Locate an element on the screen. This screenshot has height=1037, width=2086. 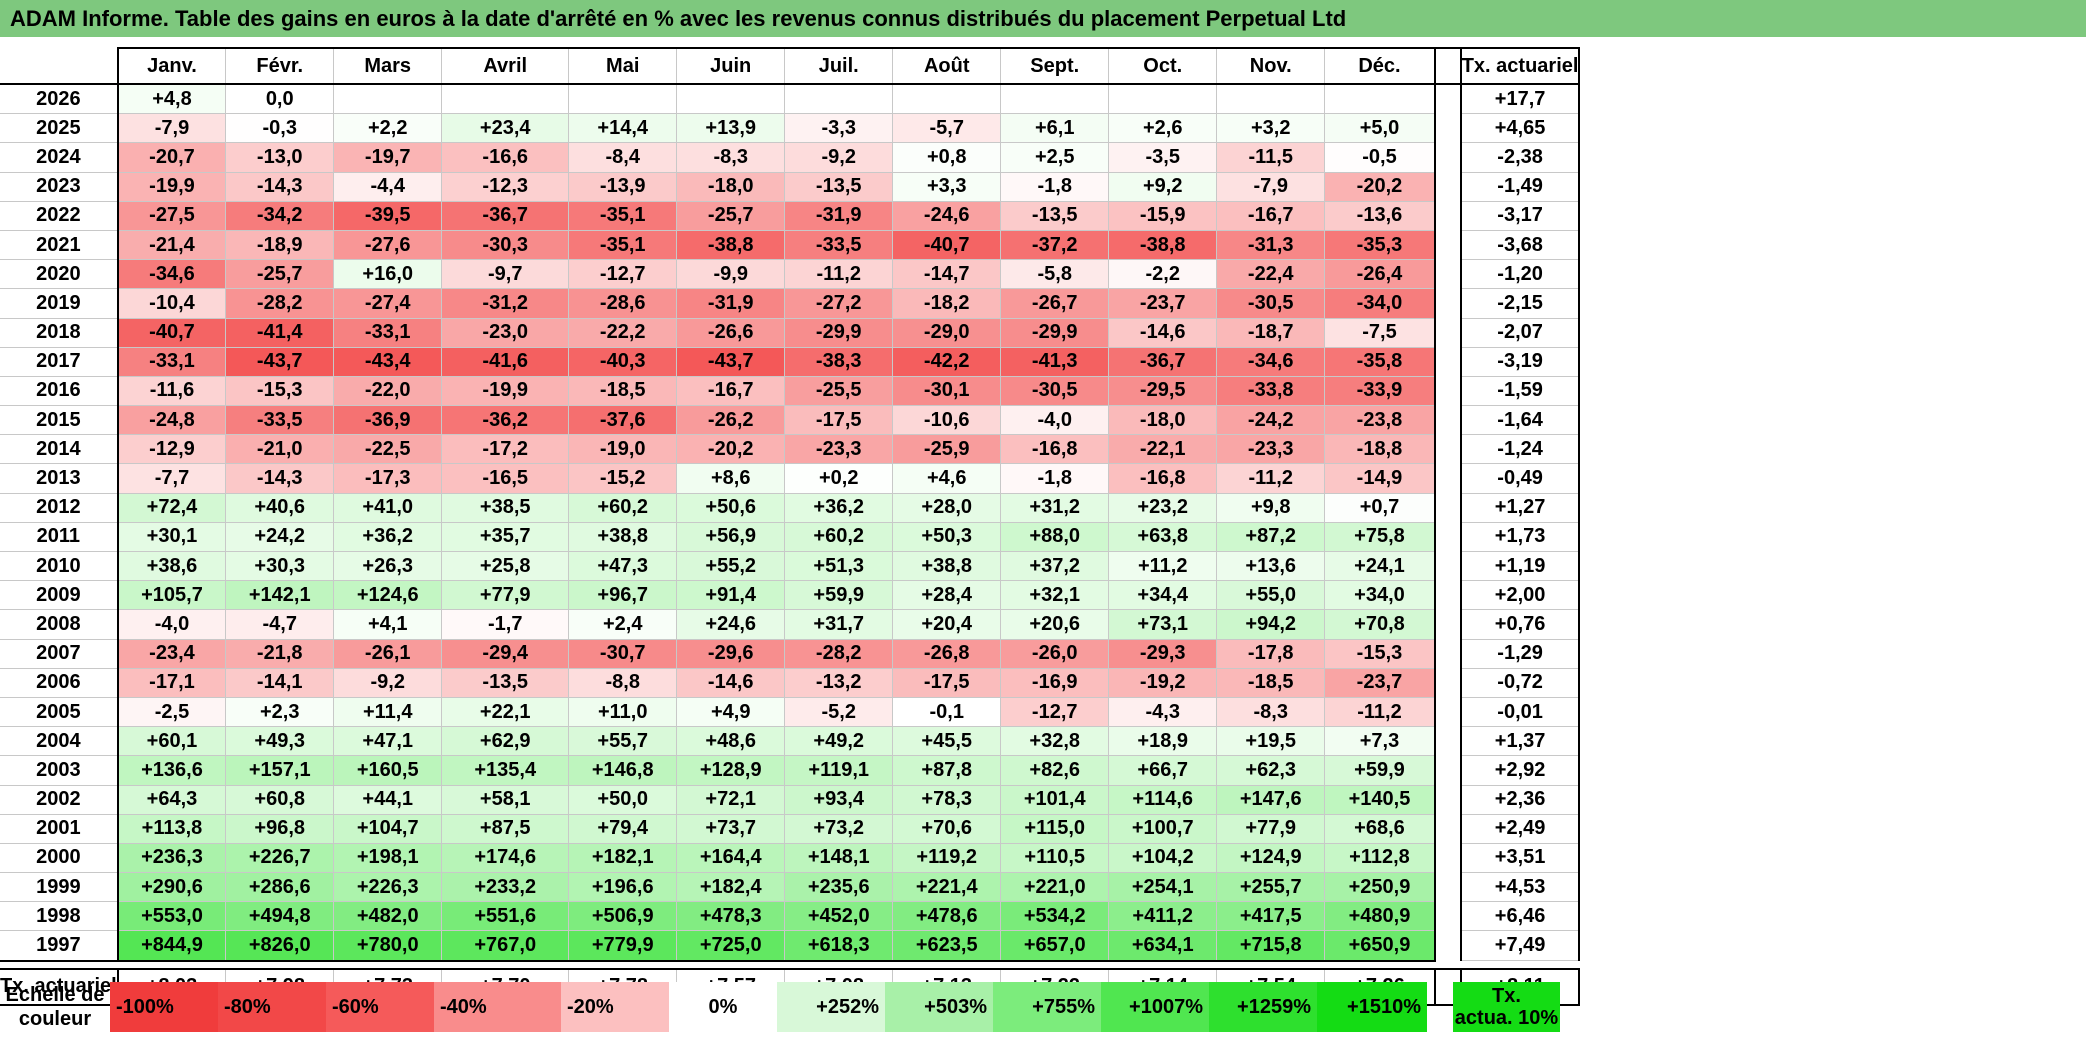
color-scale-step: -20% is located at coordinates (615, 1007).